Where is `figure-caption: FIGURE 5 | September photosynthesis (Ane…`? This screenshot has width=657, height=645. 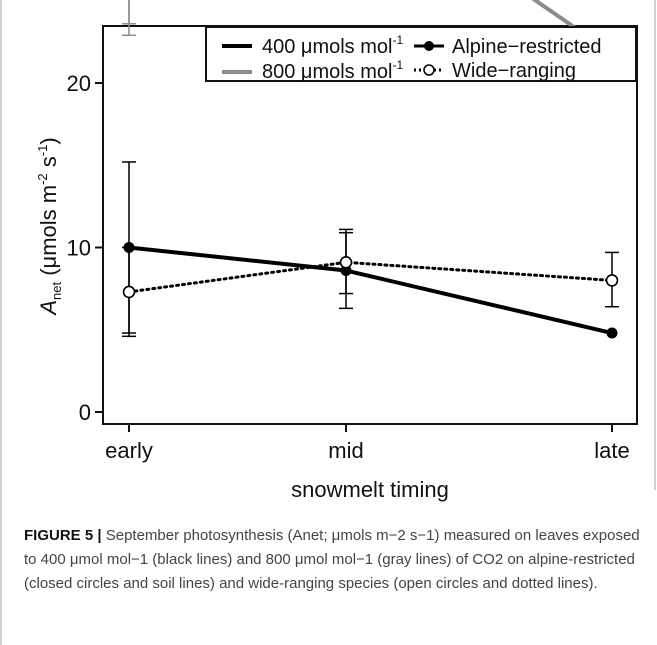 figure-caption: FIGURE 5 | September photosynthesis (Ane… is located at coordinates (334, 560).